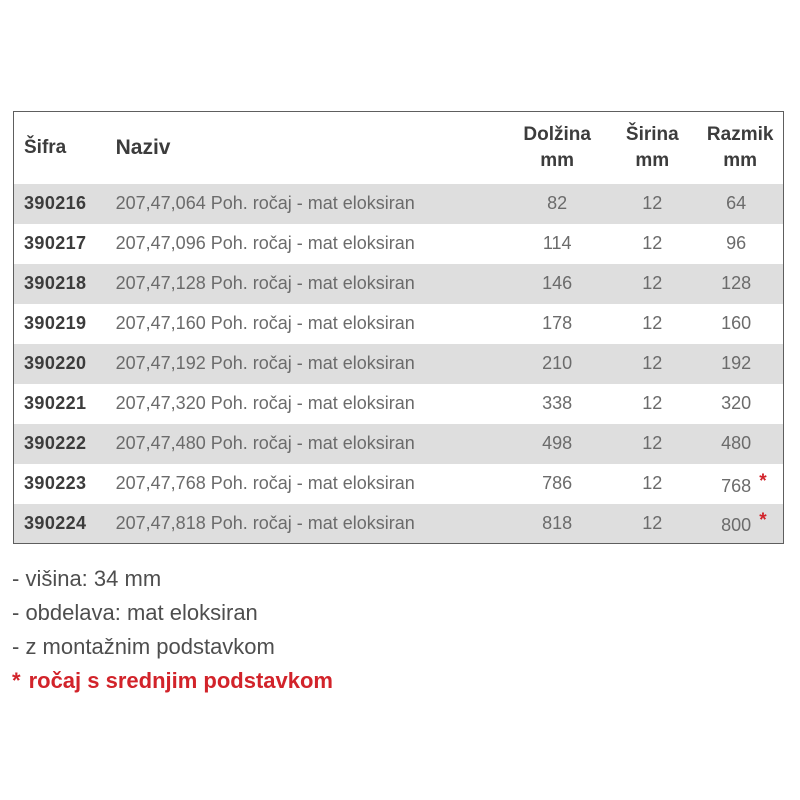 This screenshot has height=800, width=800. Describe the element at coordinates (265, 522) in the screenshot. I see `cell-naziv: 207,47,818 Poh. ročaj - mat eloksiran` at that location.